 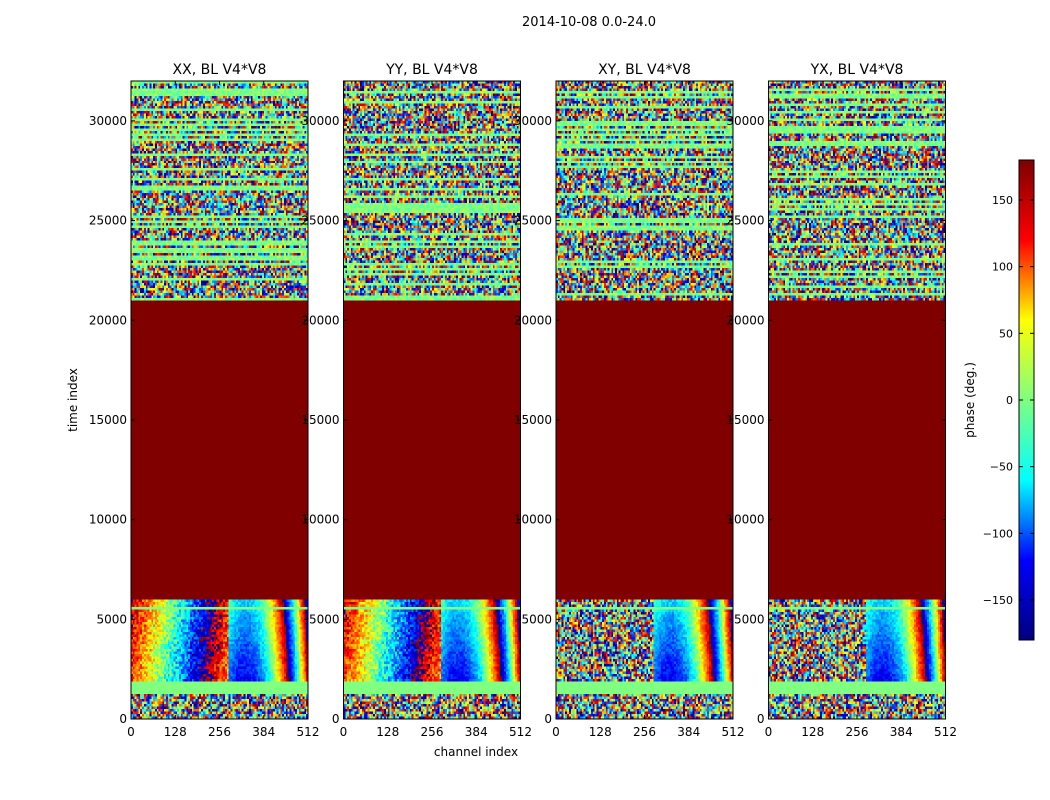 What do you see at coordinates (220, 70) in the screenshot?
I see `panel-title: XX, BL V4*V8` at bounding box center [220, 70].